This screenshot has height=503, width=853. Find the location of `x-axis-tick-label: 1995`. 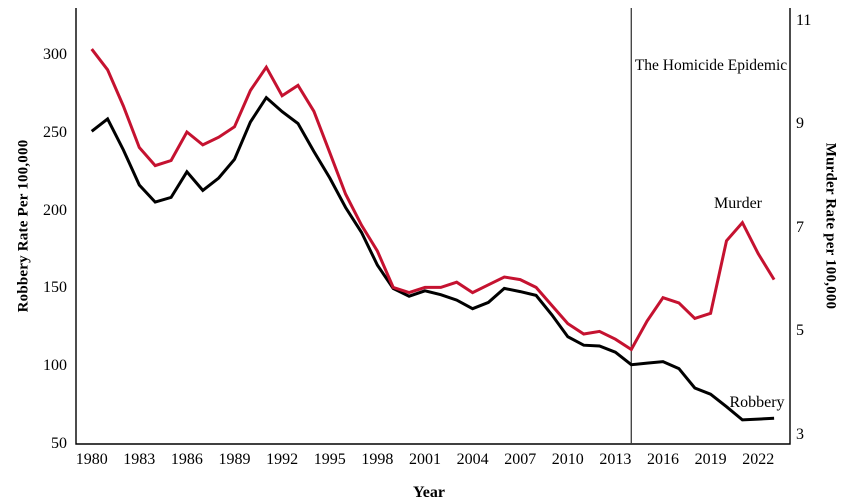

x-axis-tick-label: 1995 is located at coordinates (329, 459).